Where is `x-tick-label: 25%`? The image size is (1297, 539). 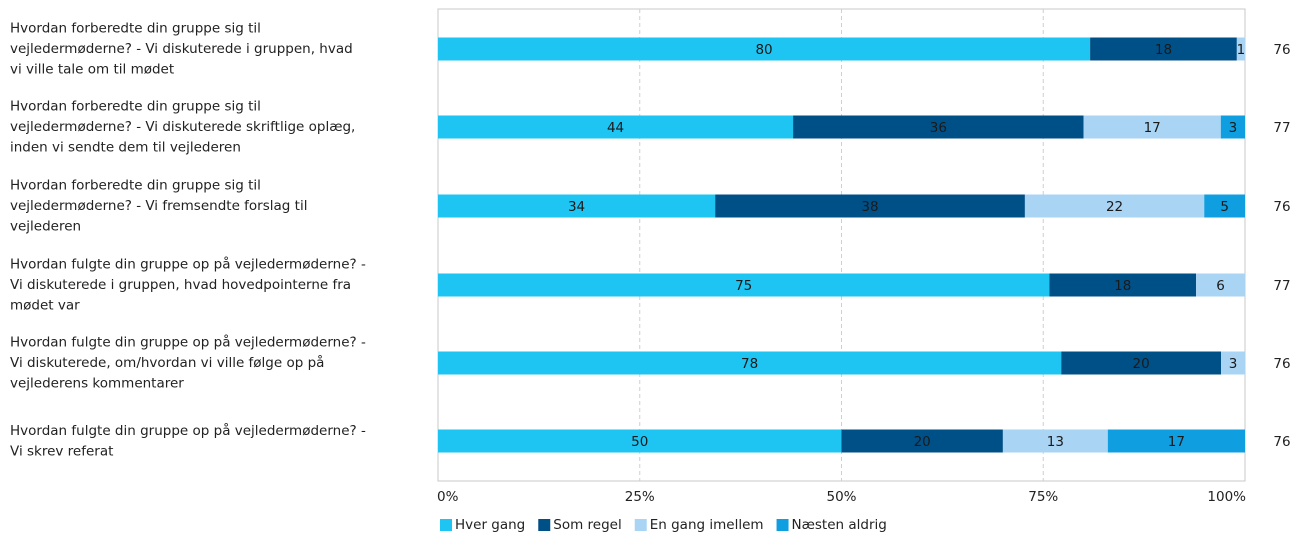 x-tick-label: 25% is located at coordinates (640, 497).